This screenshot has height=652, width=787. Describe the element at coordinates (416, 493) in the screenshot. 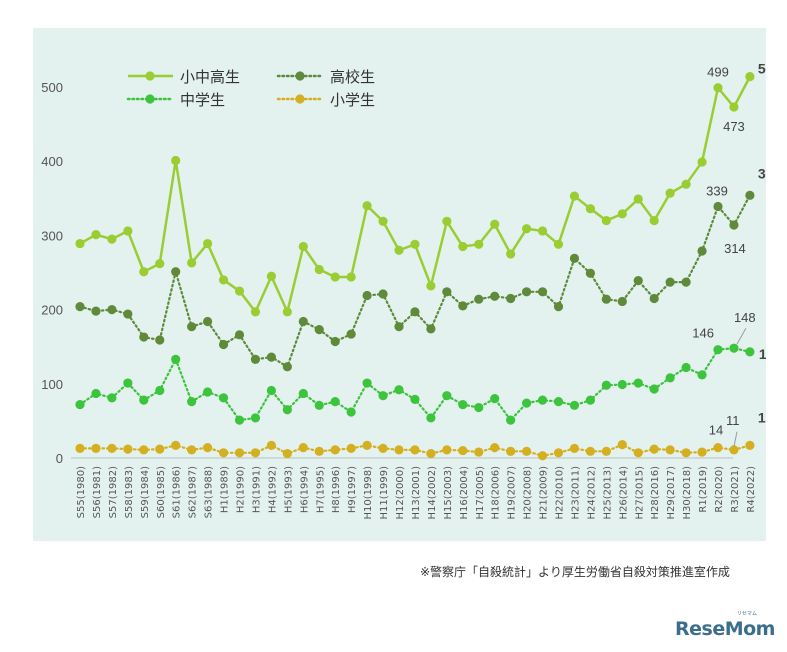

I see `x-tick-label: H13(2001)` at that location.